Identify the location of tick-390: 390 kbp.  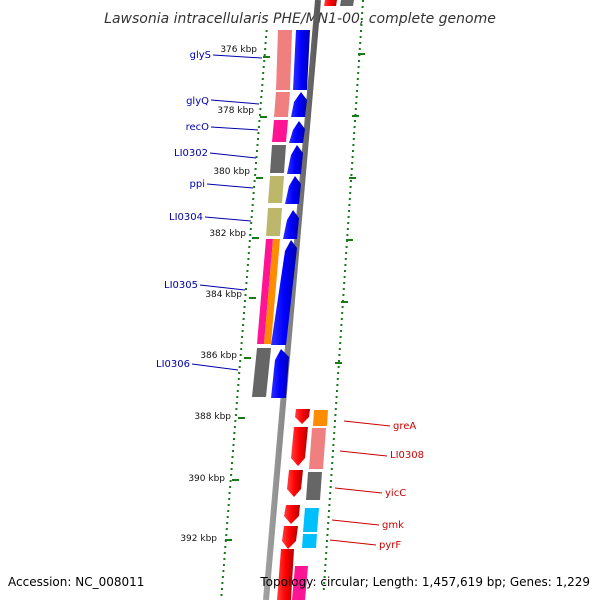
(213, 479).